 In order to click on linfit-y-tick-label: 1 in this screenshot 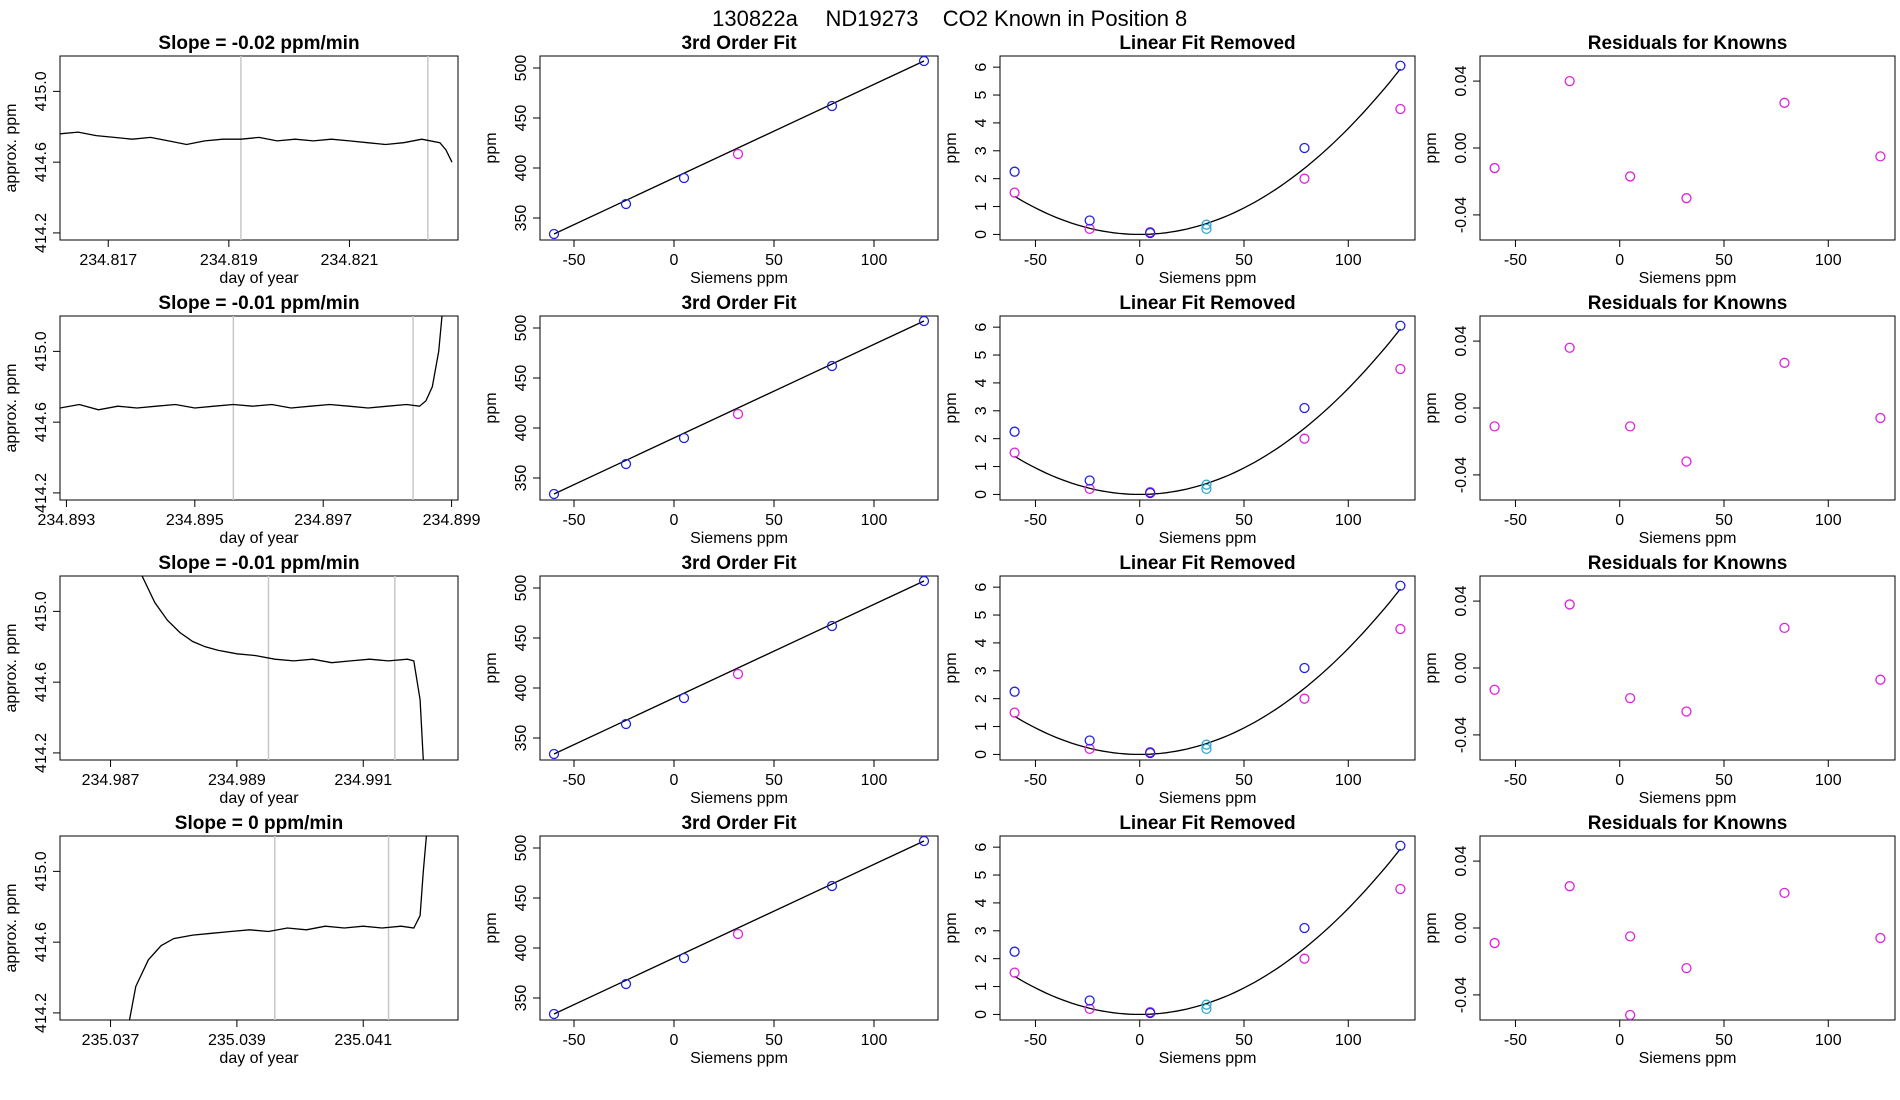, I will do `click(981, 726)`.